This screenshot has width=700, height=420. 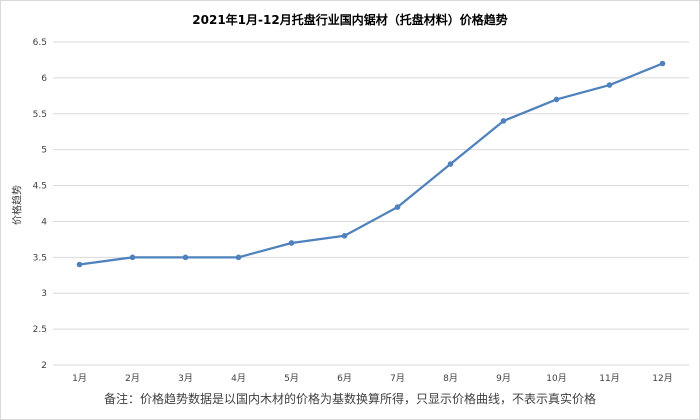 What do you see at coordinates (44, 294) in the screenshot?
I see `y-tick-label: 3` at bounding box center [44, 294].